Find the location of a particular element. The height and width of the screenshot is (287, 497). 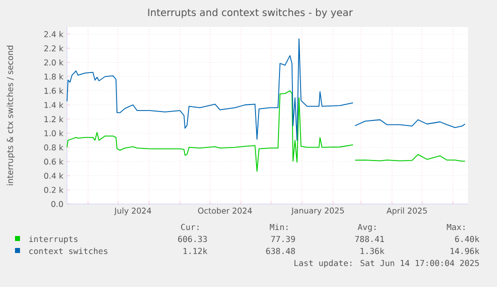

text: 14.96k is located at coordinates (465, 251).